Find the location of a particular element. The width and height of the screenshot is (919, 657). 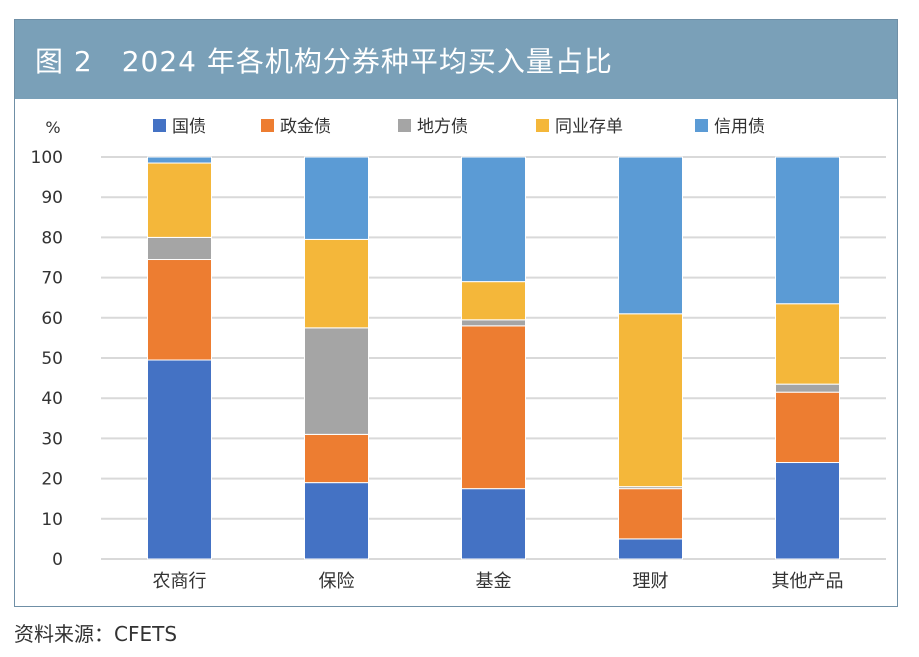

chart-title: 图 2 2024 年各机构分券种平均买入量占比 is located at coordinates (324, 61).